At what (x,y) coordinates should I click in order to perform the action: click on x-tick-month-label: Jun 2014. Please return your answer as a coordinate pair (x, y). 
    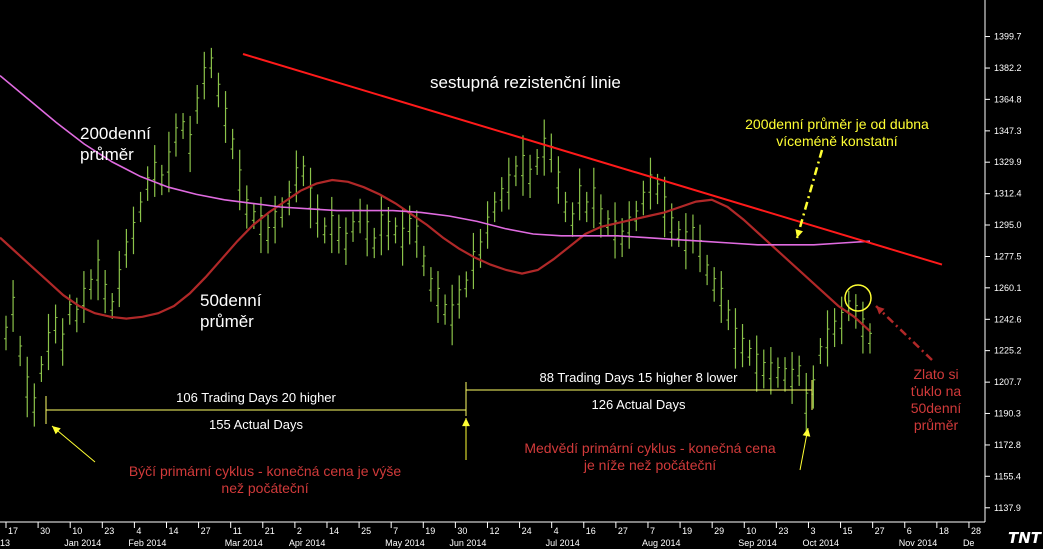
    Looking at the image, I should click on (467, 543).